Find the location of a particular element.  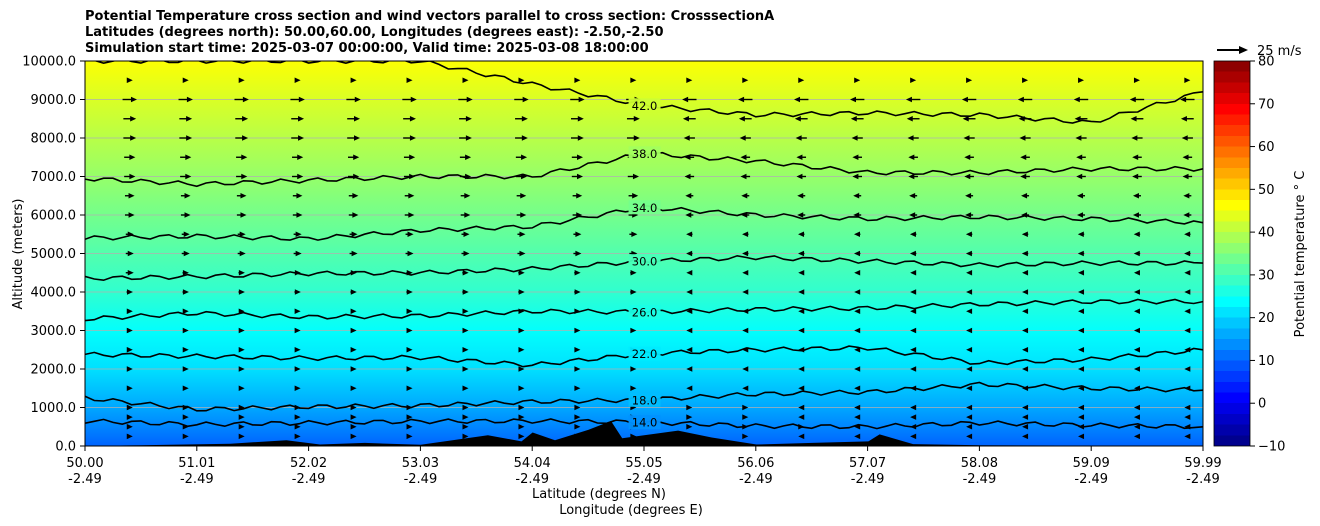

x-tick-label-lat: 53.03 is located at coordinates (420, 463).